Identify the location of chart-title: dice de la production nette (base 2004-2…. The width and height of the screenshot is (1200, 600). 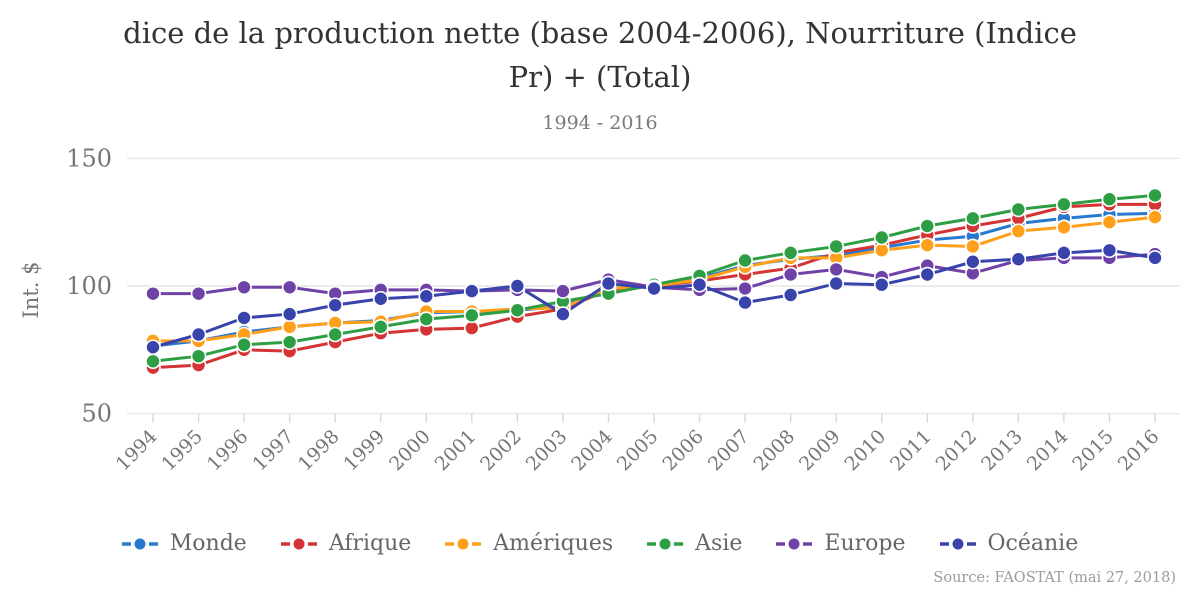
(600, 55).